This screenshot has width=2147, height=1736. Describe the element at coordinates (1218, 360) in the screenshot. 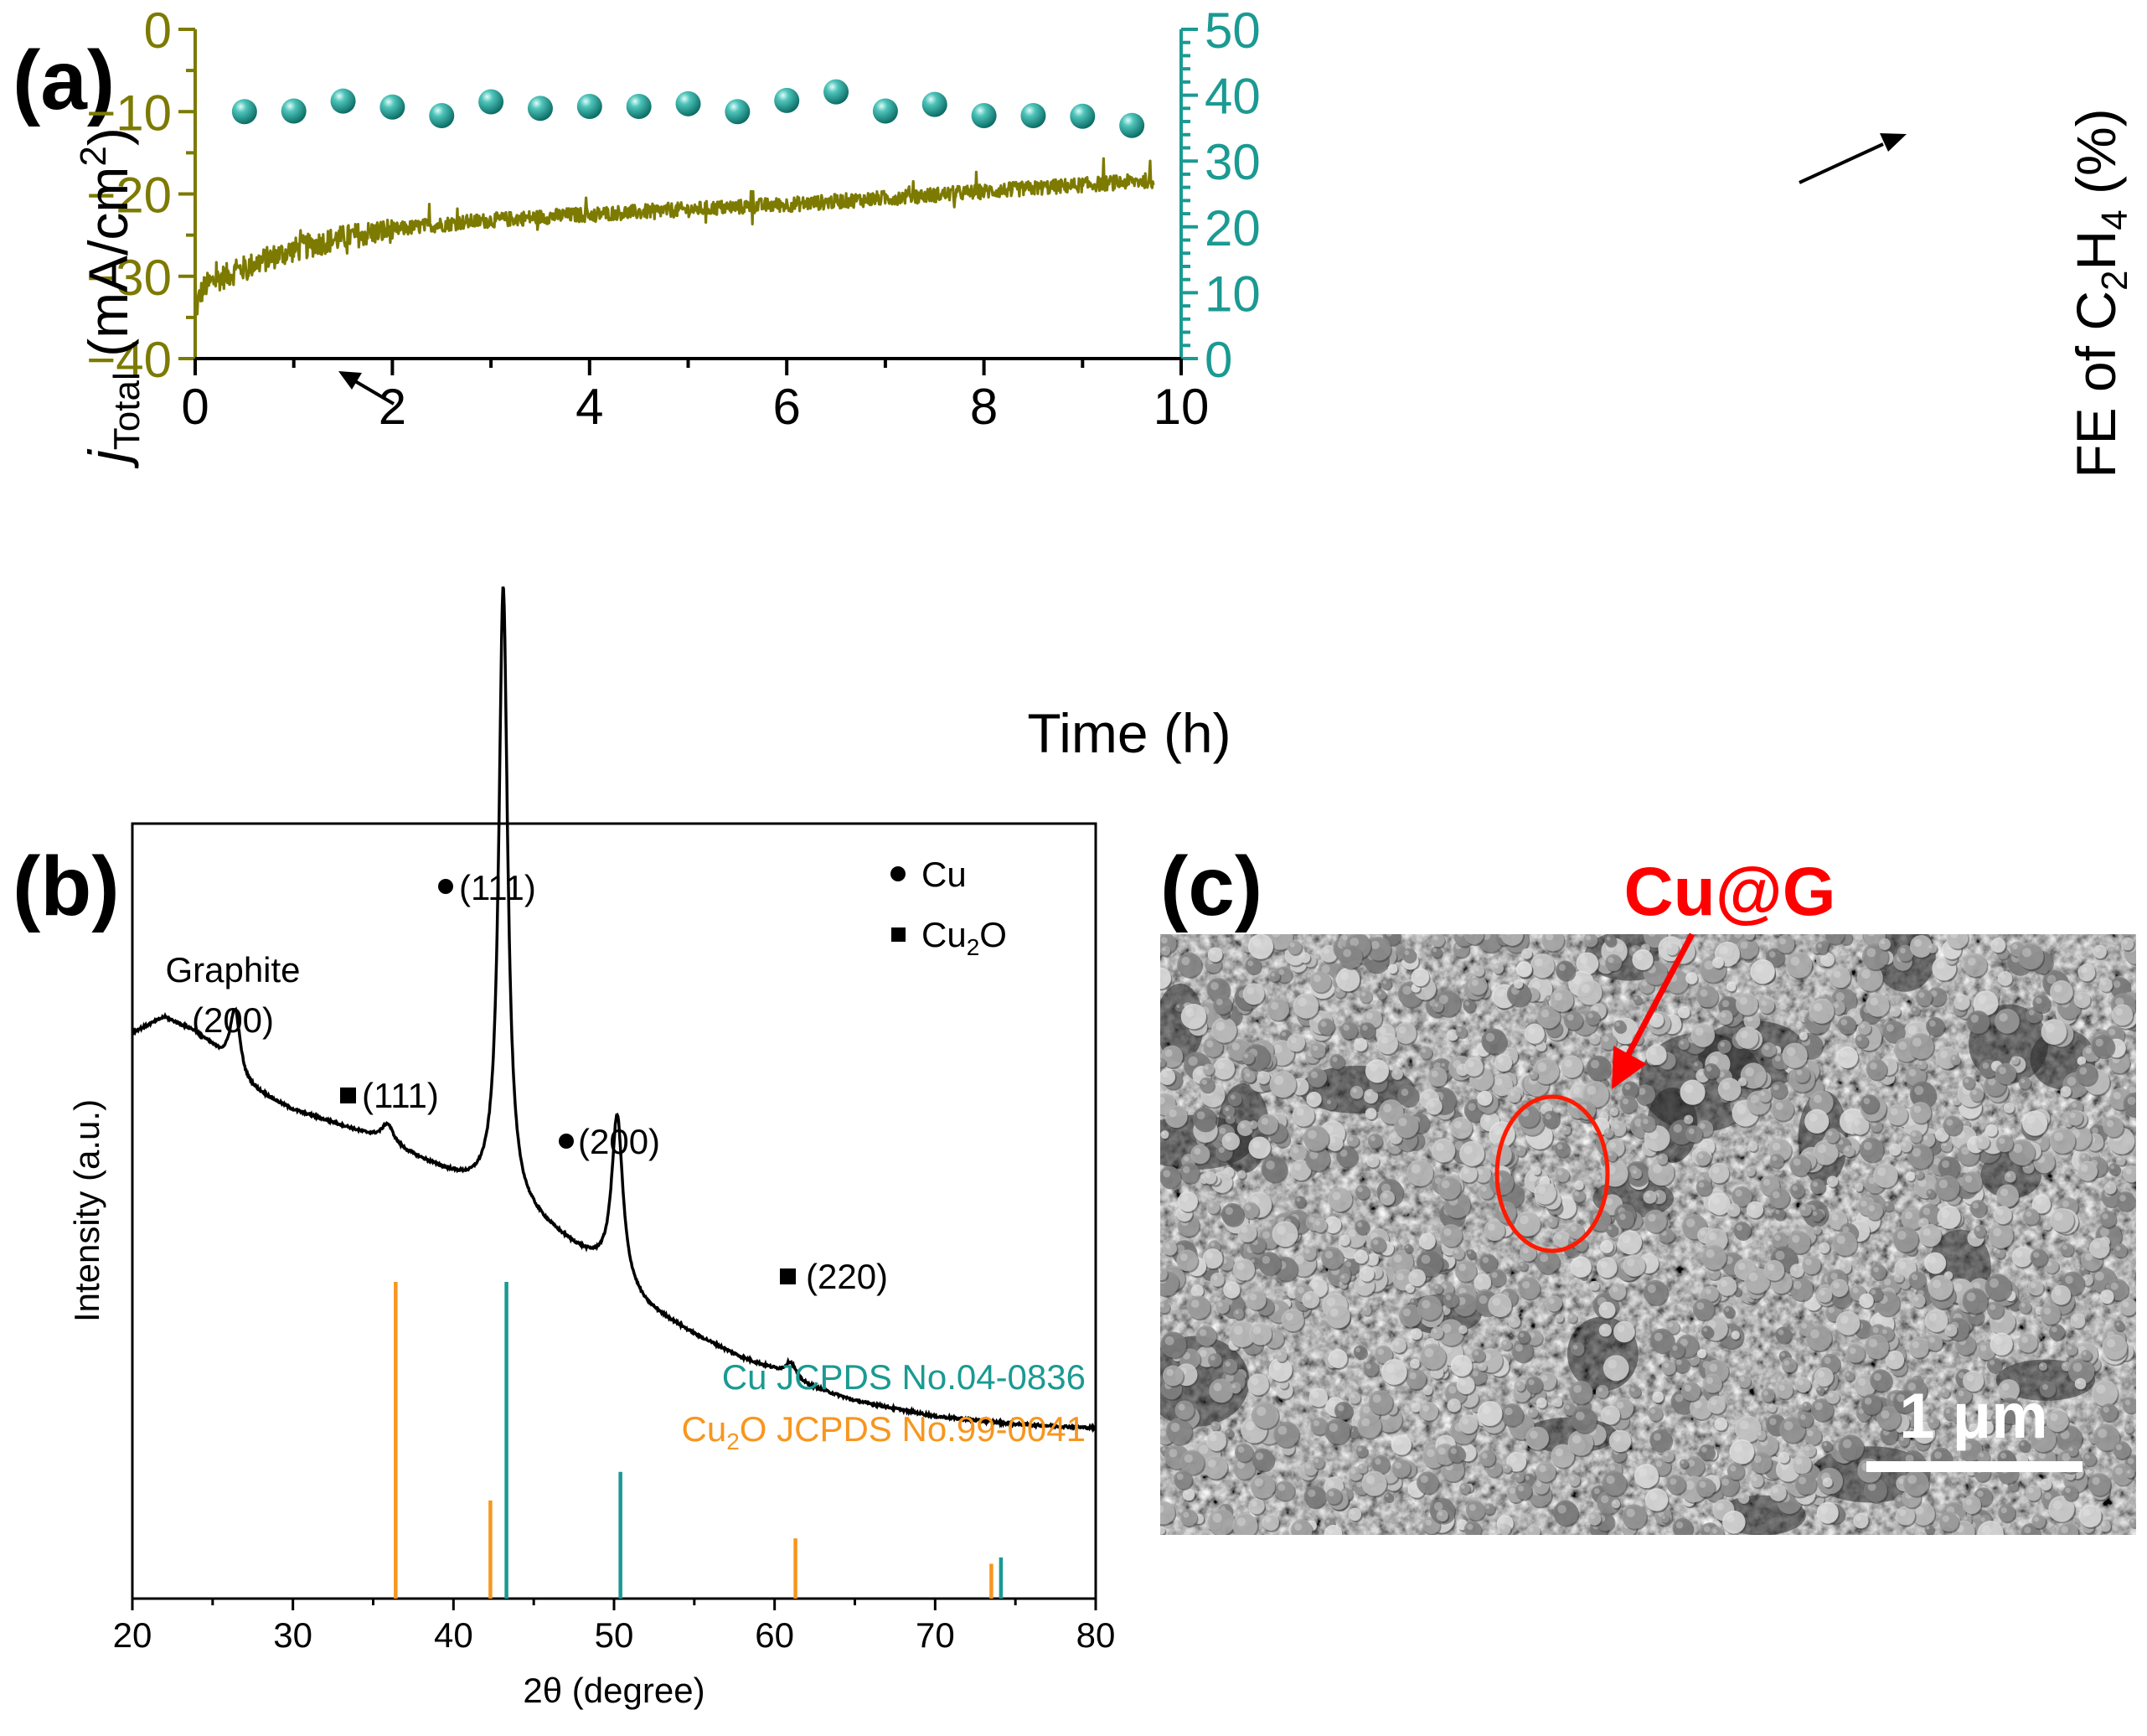

I see `right-tick-label: 0` at that location.